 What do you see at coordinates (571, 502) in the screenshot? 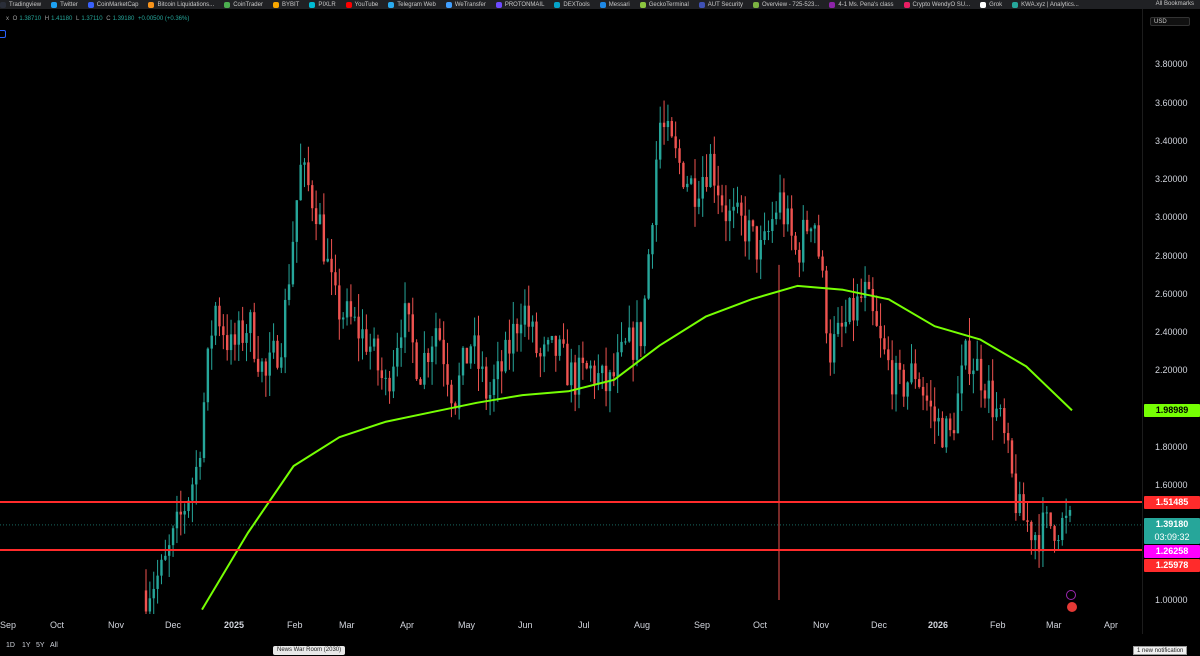
I see `resistance-line` at bounding box center [571, 502].